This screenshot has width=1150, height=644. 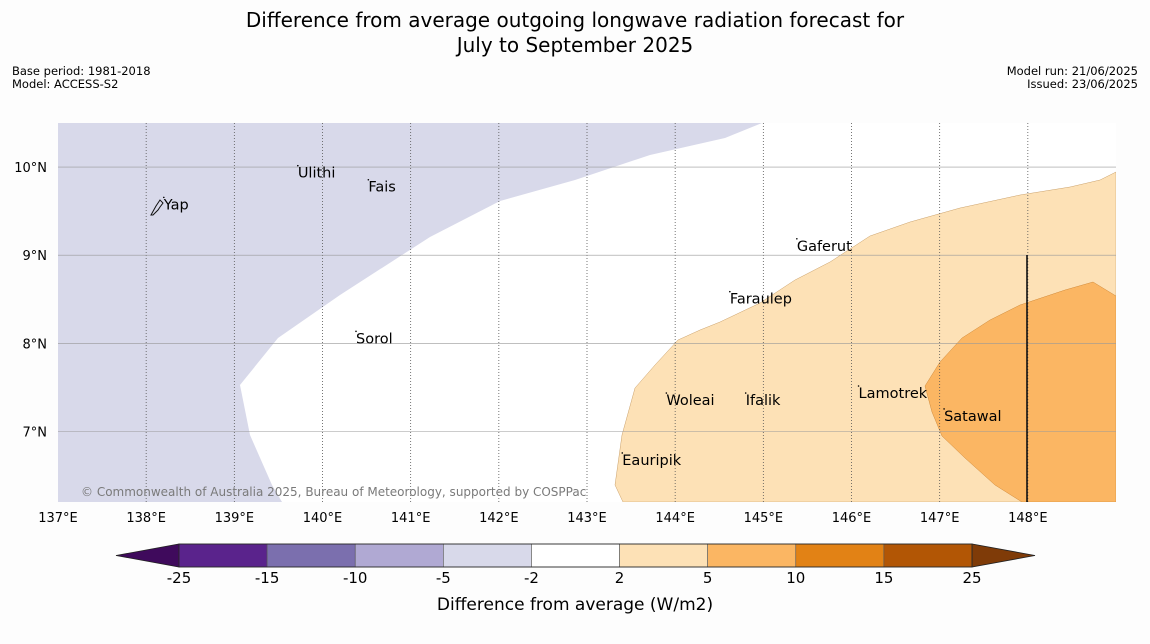 I want to click on lon-tick-label: 138°E, so click(x=146, y=518).